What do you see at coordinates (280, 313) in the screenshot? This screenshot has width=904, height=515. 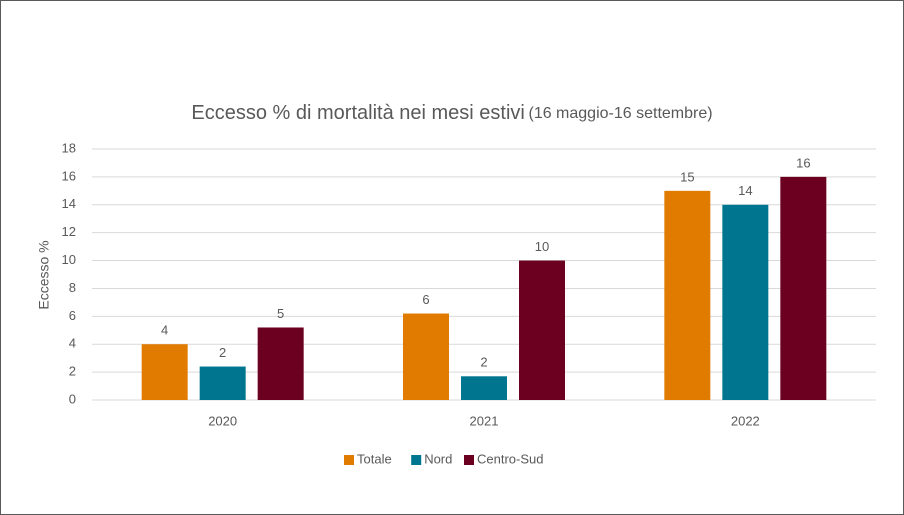 I see `data-label: 5` at bounding box center [280, 313].